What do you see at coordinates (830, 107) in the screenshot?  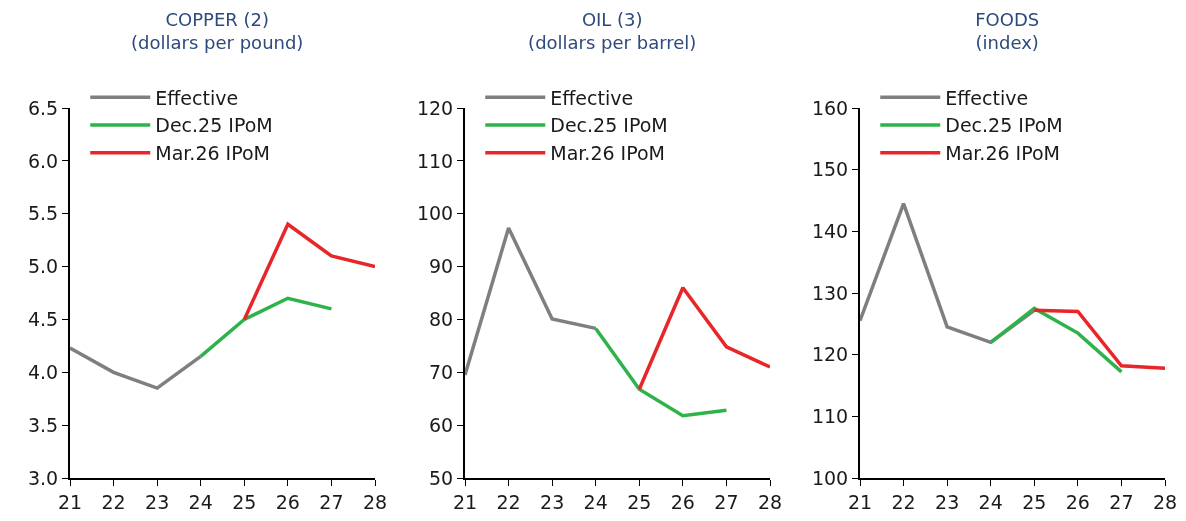 I see `y-tick-label: 160` at bounding box center [830, 107].